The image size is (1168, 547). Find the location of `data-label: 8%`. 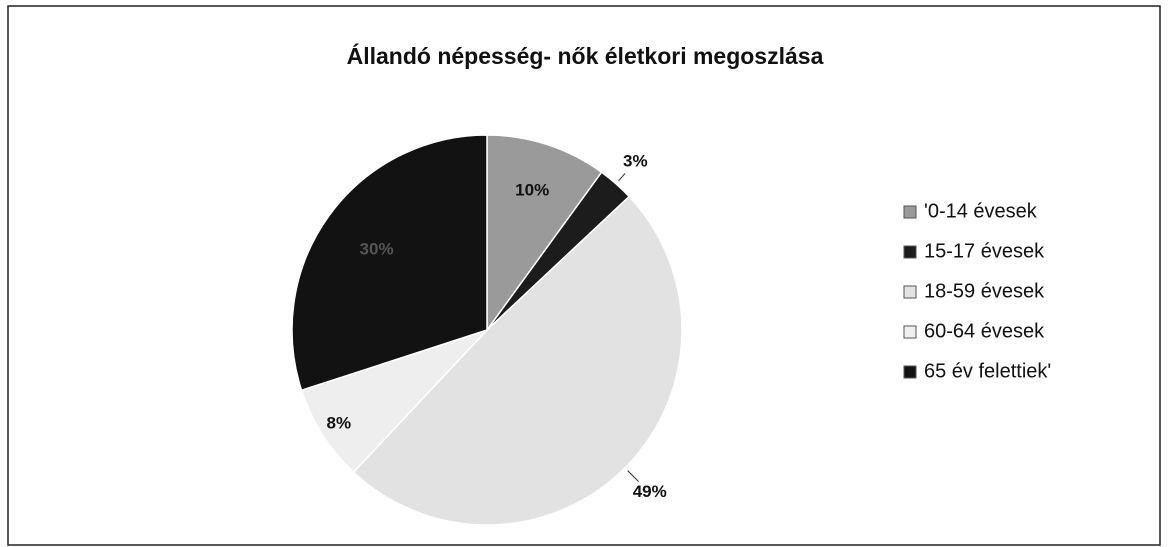

data-label: 8% is located at coordinates (339, 423).